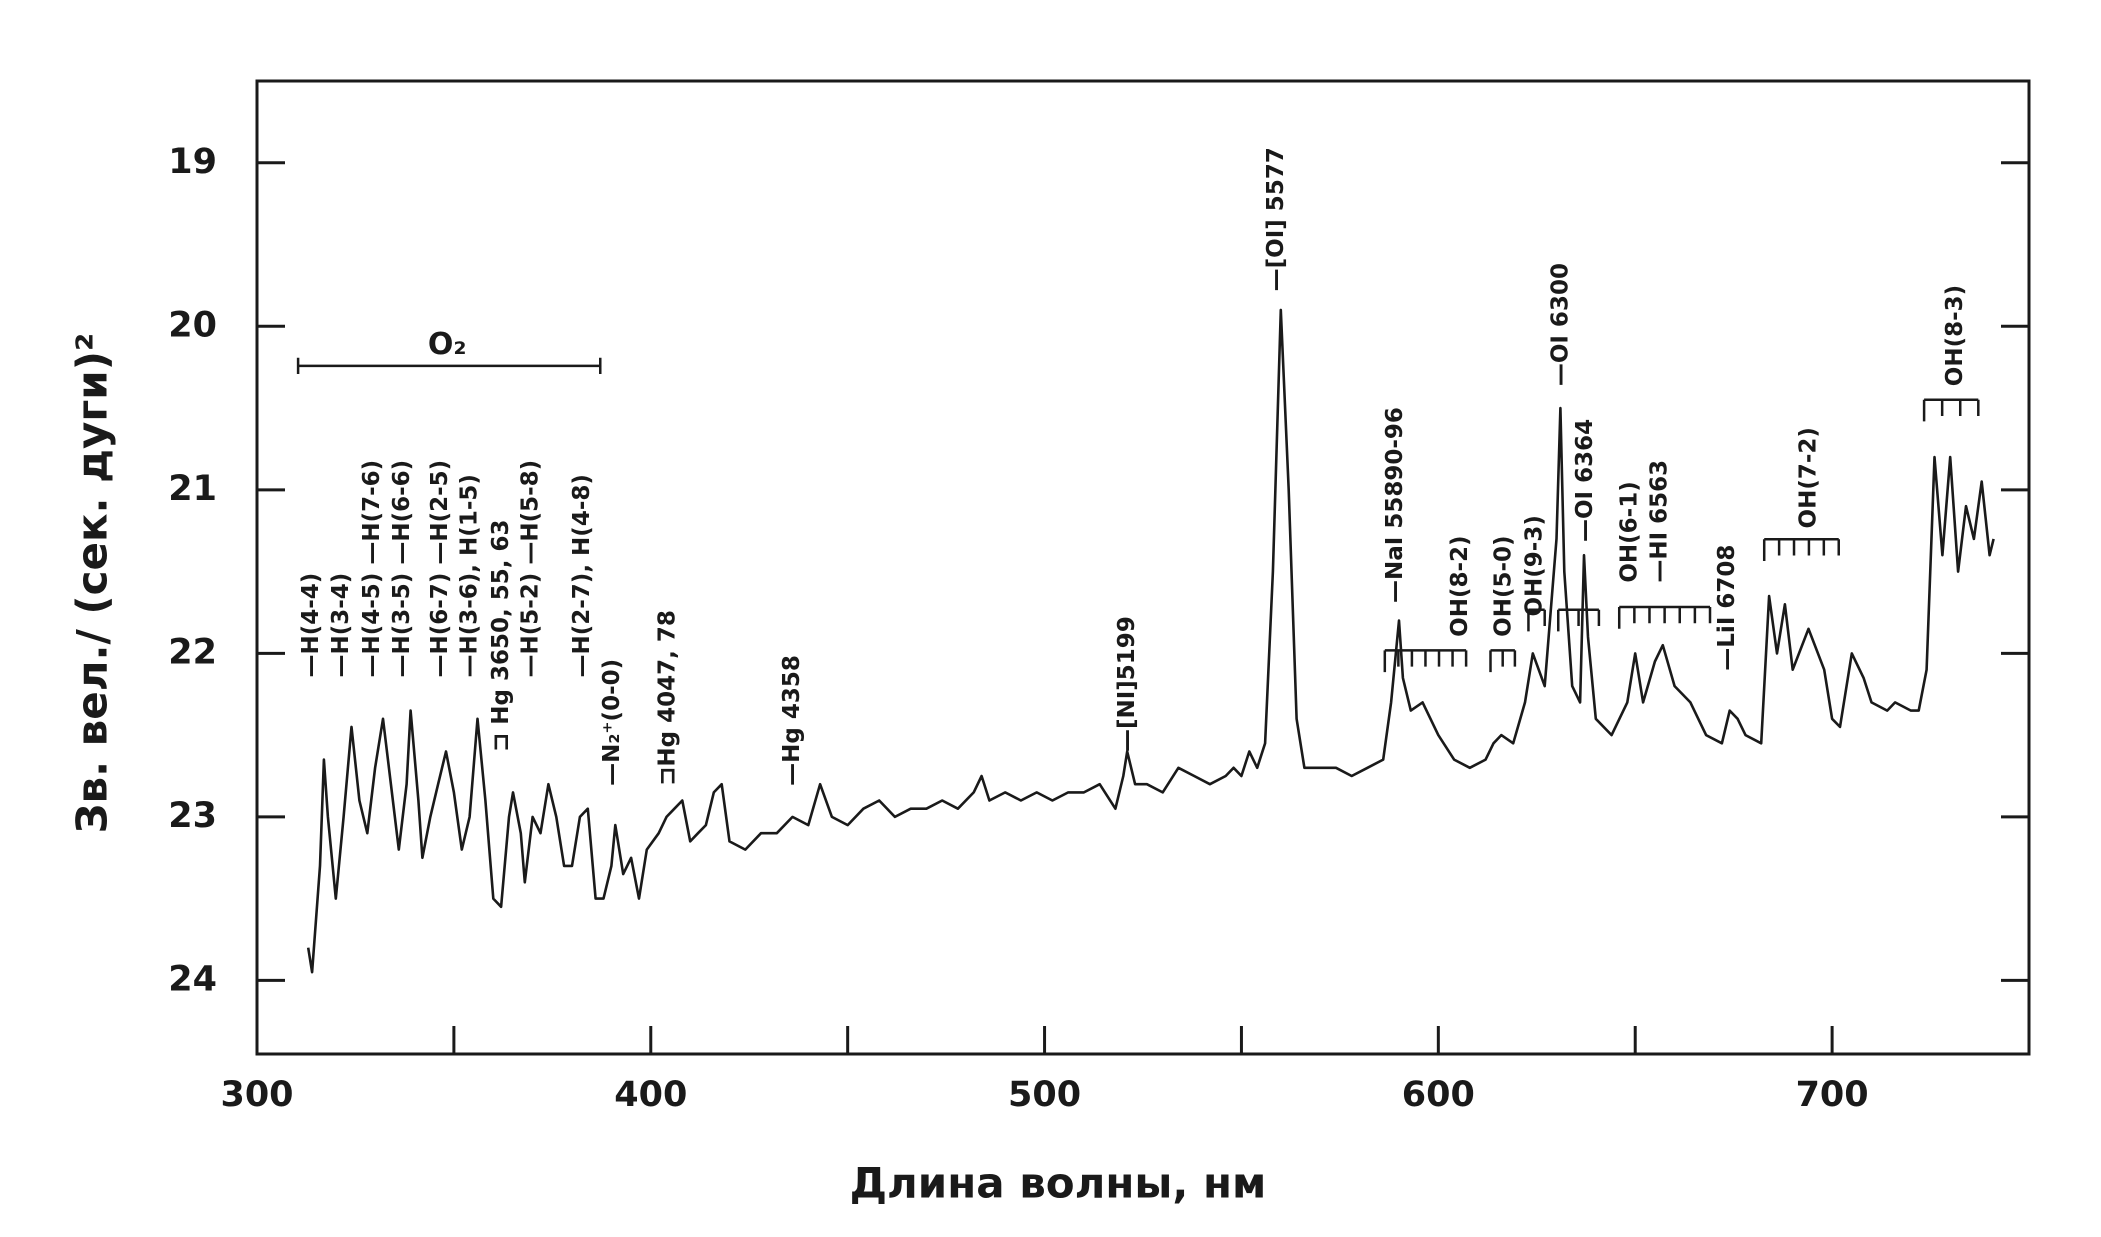 Image resolution: width=2101 pixels, height=1237 pixels. I want to click on y-tick-label: 19, so click(192, 162).